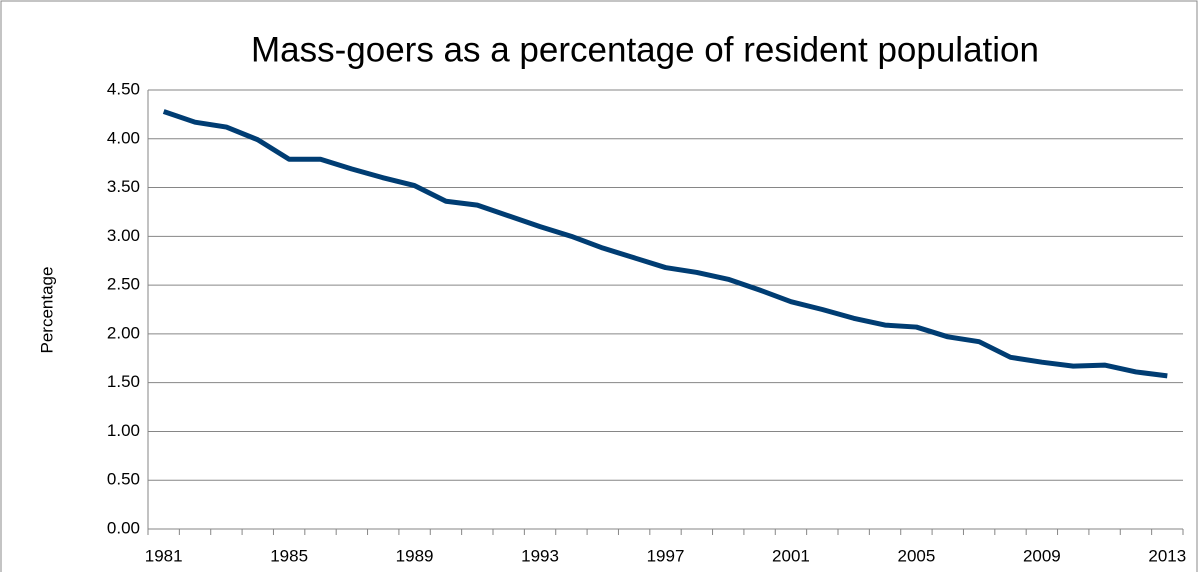 The image size is (1198, 577). I want to click on y-tick-label: 2.50, so click(123, 284).